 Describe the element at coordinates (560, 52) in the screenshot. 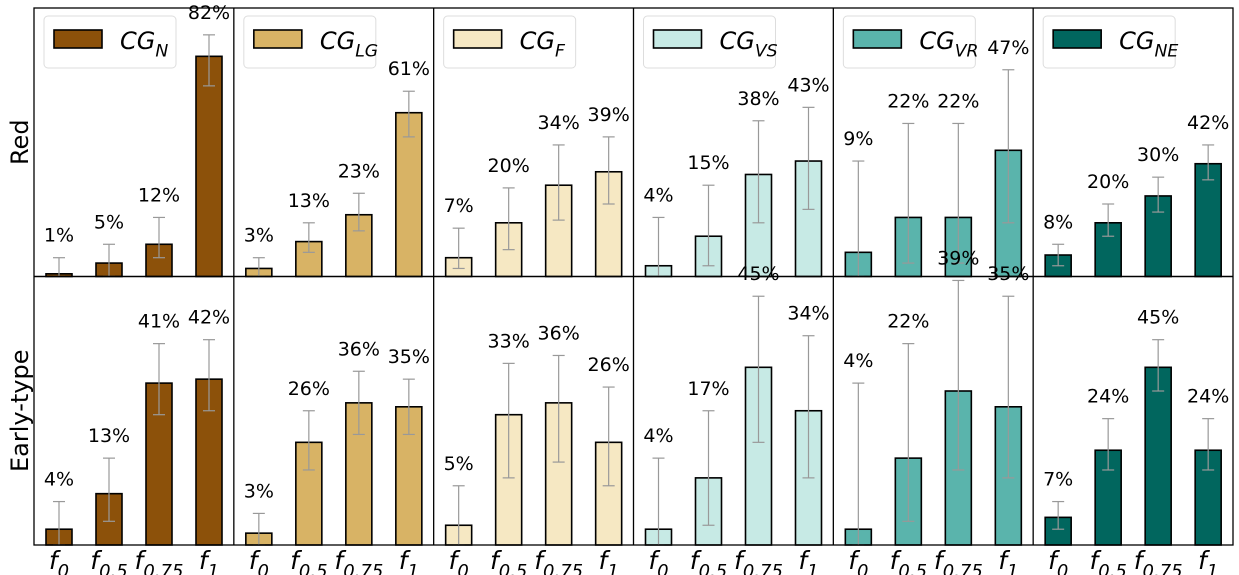

I see `legend-label-sub: F` at that location.